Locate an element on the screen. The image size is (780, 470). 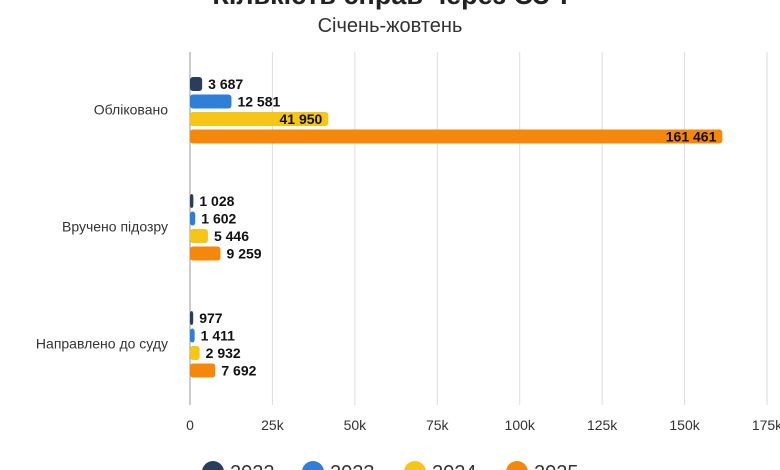
x-tick-label: 175k is located at coordinates (766, 425).